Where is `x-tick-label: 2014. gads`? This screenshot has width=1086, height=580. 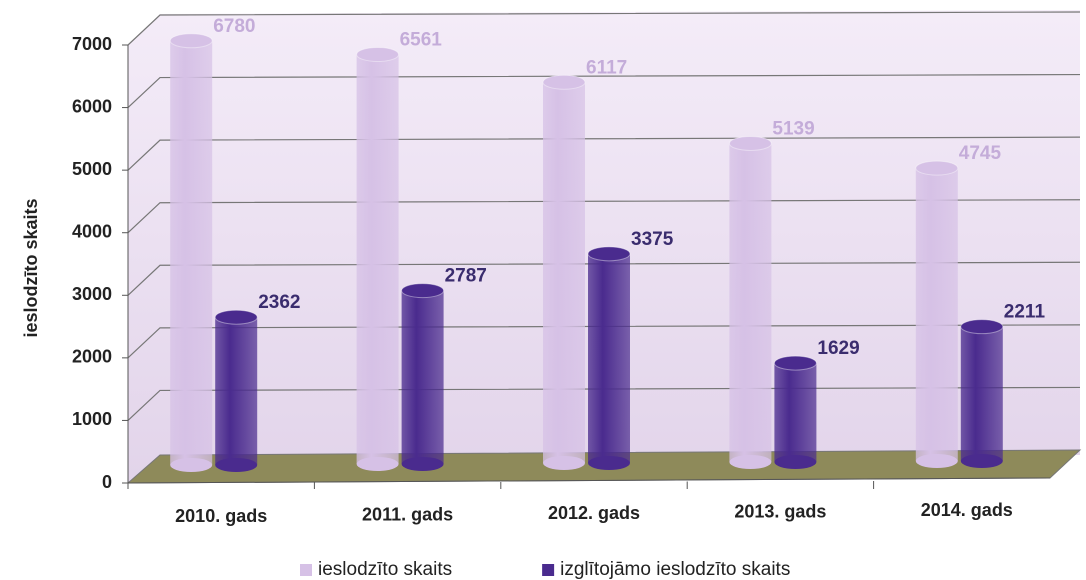
x-tick-label: 2014. gads is located at coordinates (967, 510).